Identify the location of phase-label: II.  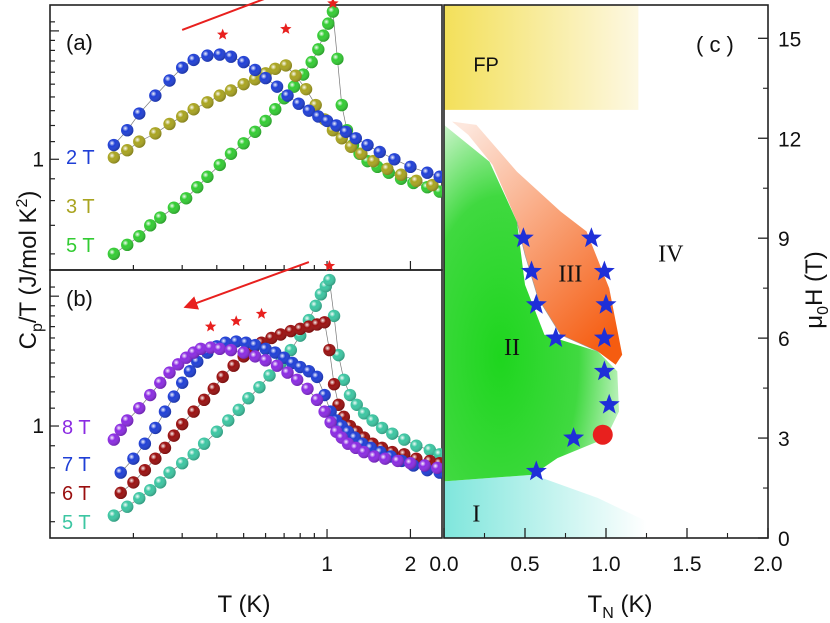
(512, 348).